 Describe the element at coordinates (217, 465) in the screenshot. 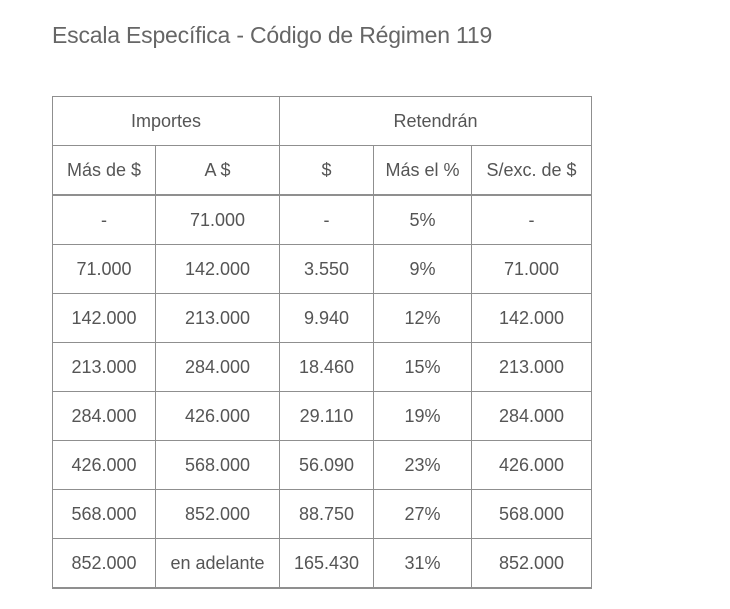

I see `cell-a: 568.000` at that location.